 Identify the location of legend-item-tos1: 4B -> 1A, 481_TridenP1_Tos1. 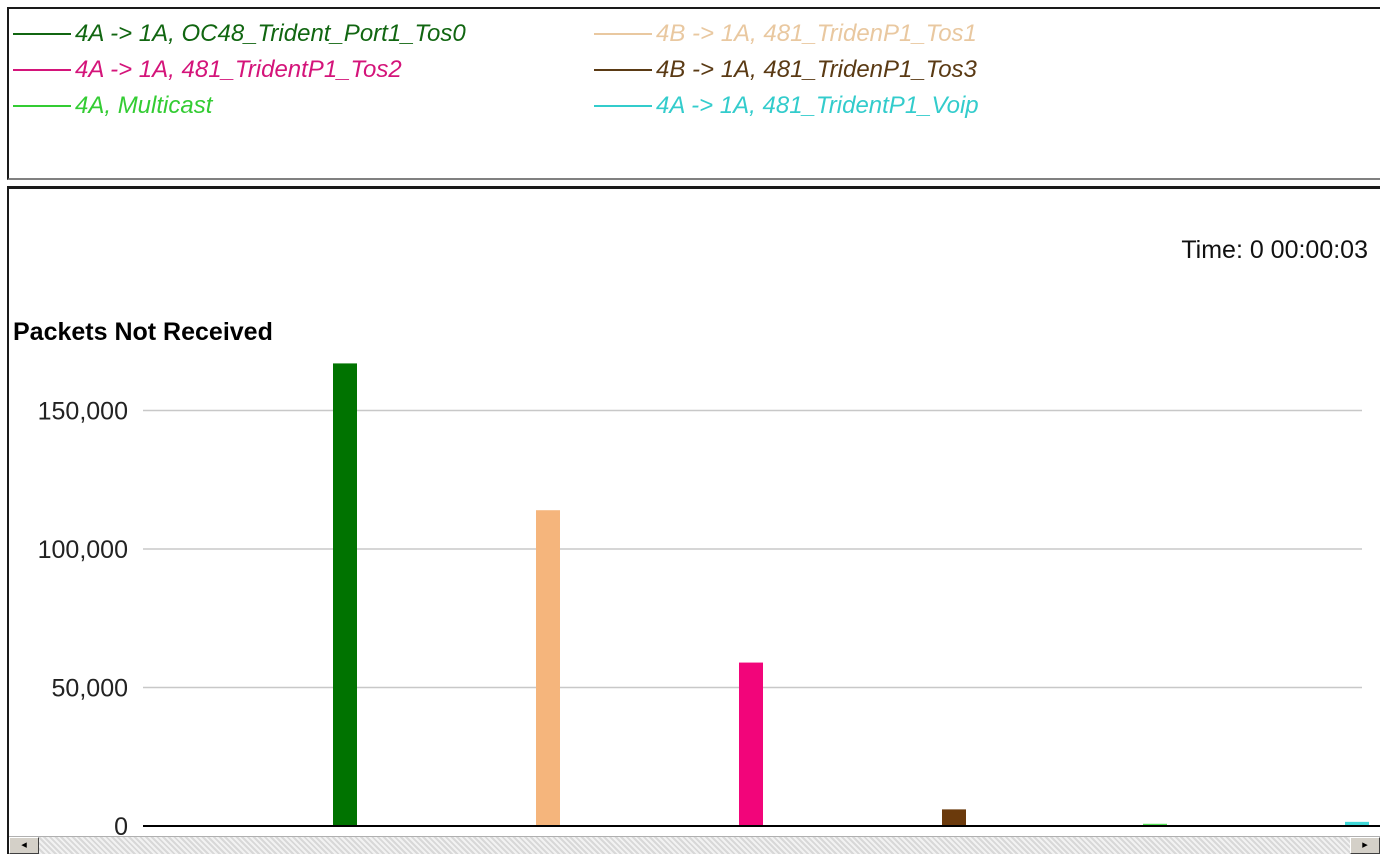
(785, 34).